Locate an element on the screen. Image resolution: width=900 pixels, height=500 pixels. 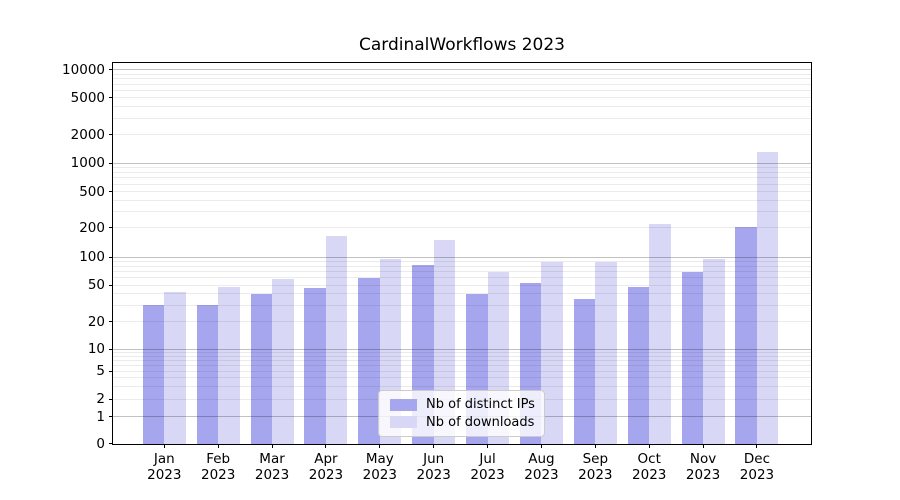
bar-downloads-oct is located at coordinates (660, 333).